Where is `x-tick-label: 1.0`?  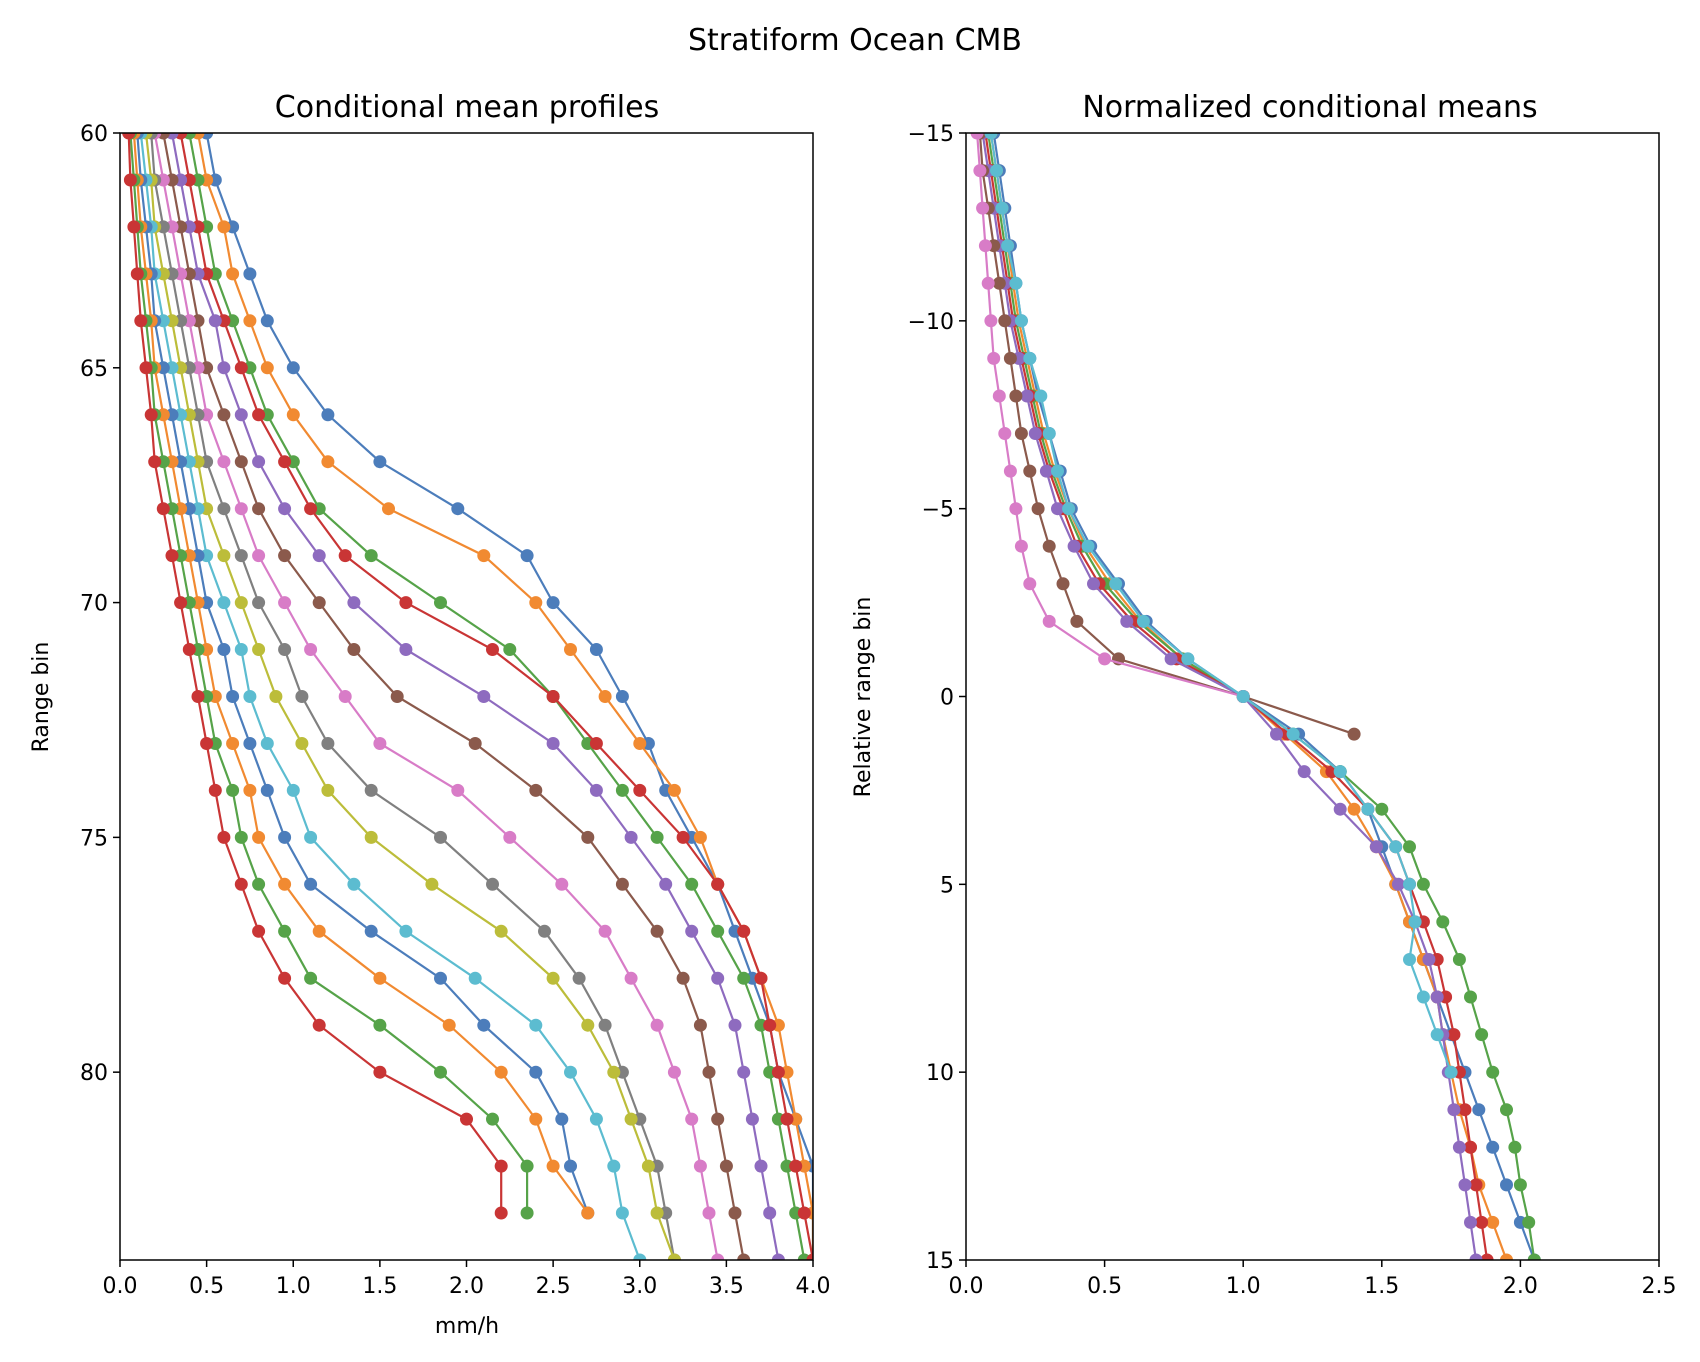 x-tick-label: 1.0 is located at coordinates (293, 1286).